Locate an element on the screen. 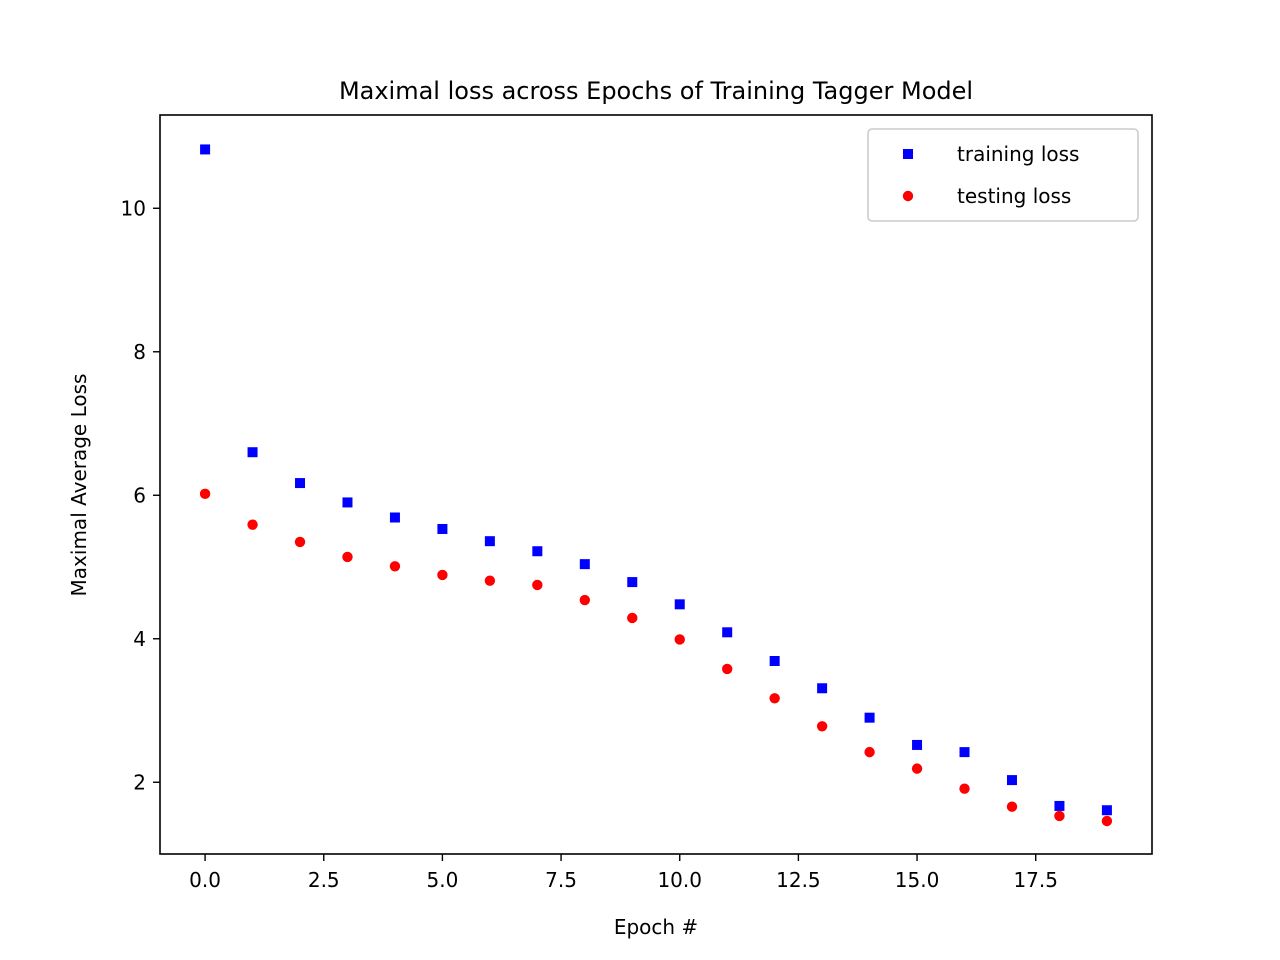  legend-label: training loss is located at coordinates (1018, 154).